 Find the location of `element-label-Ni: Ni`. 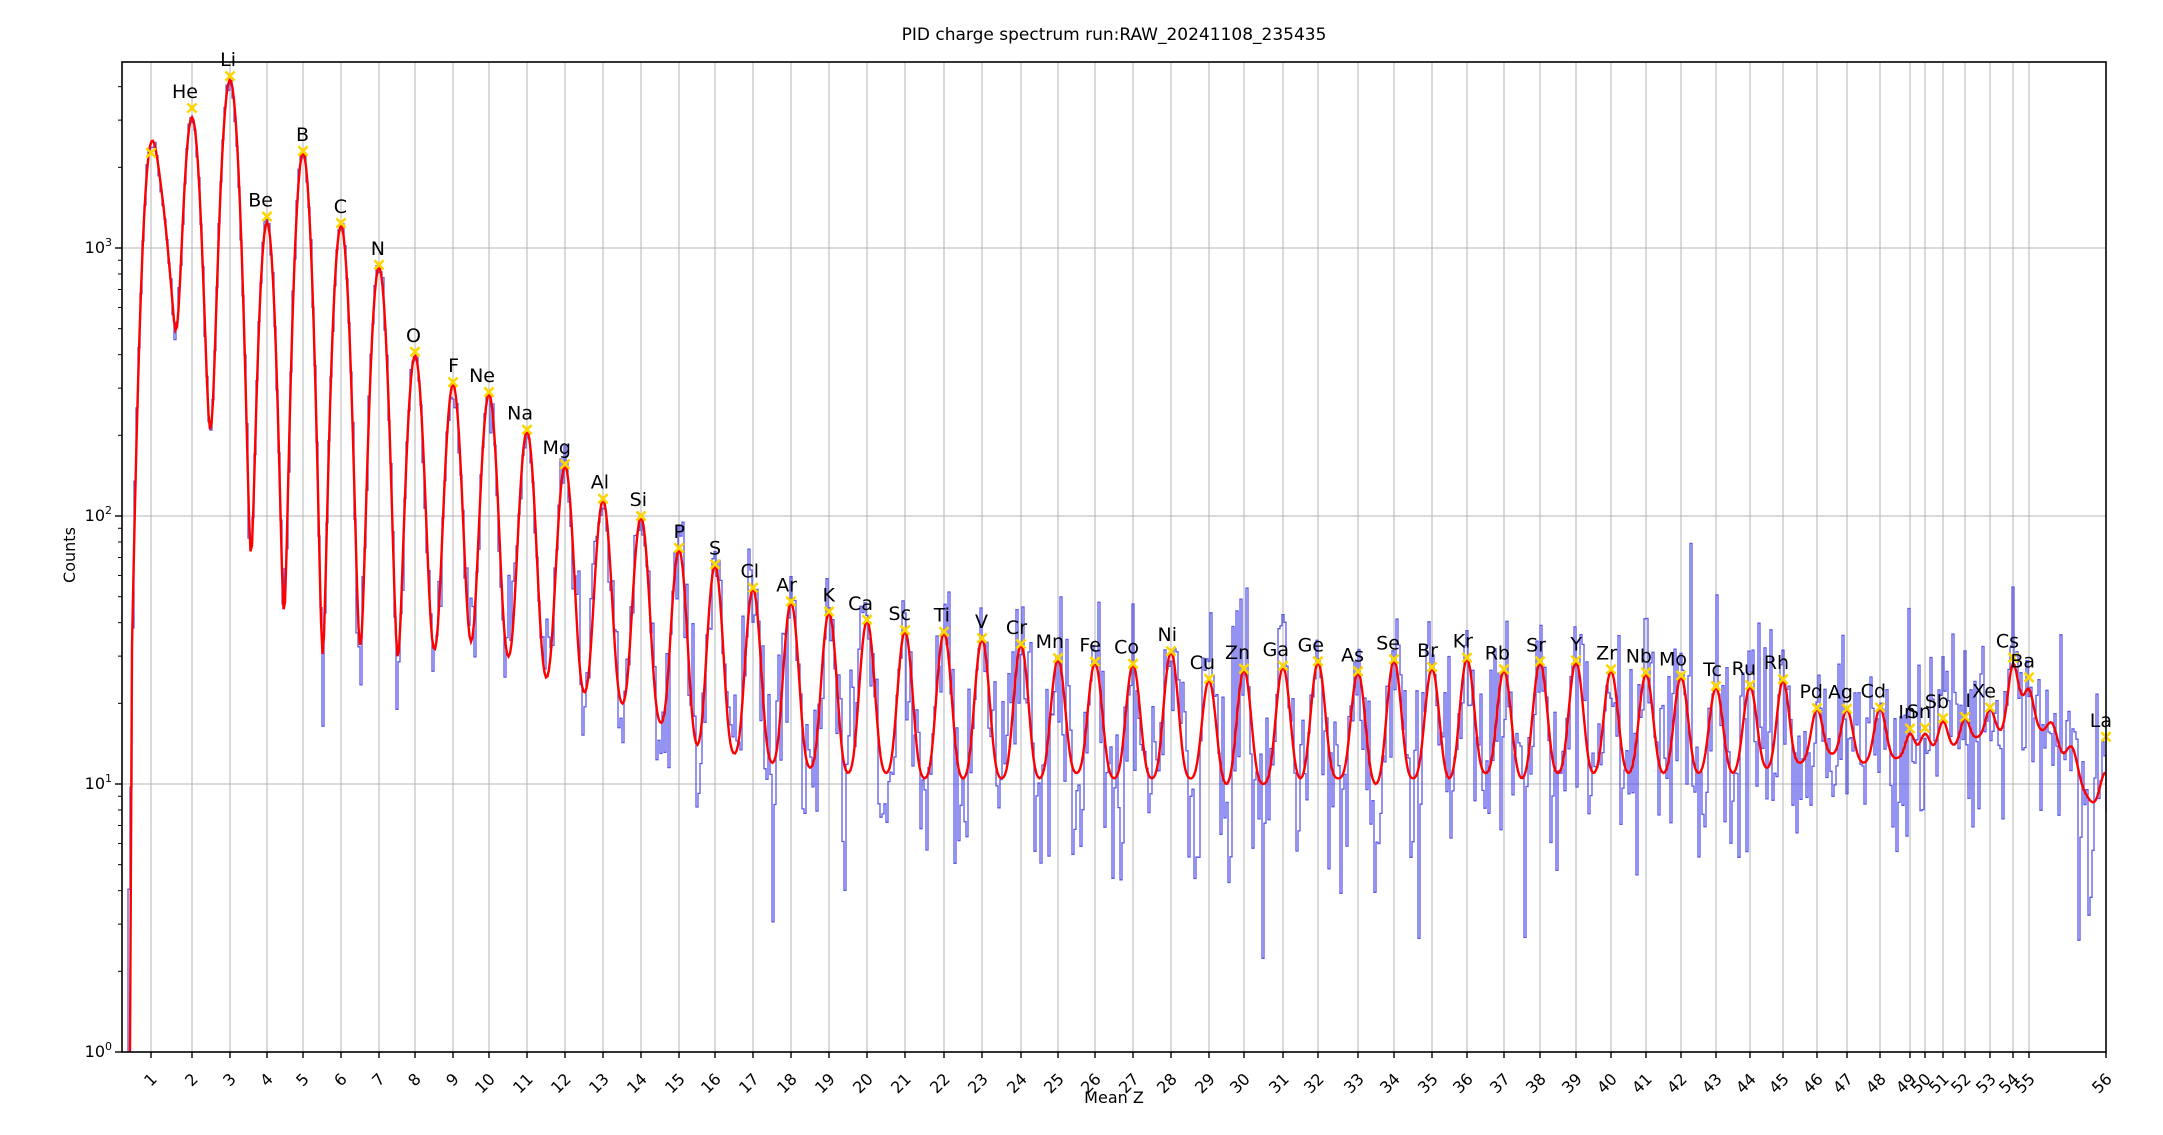

element-label-Ni: Ni is located at coordinates (1168, 635).